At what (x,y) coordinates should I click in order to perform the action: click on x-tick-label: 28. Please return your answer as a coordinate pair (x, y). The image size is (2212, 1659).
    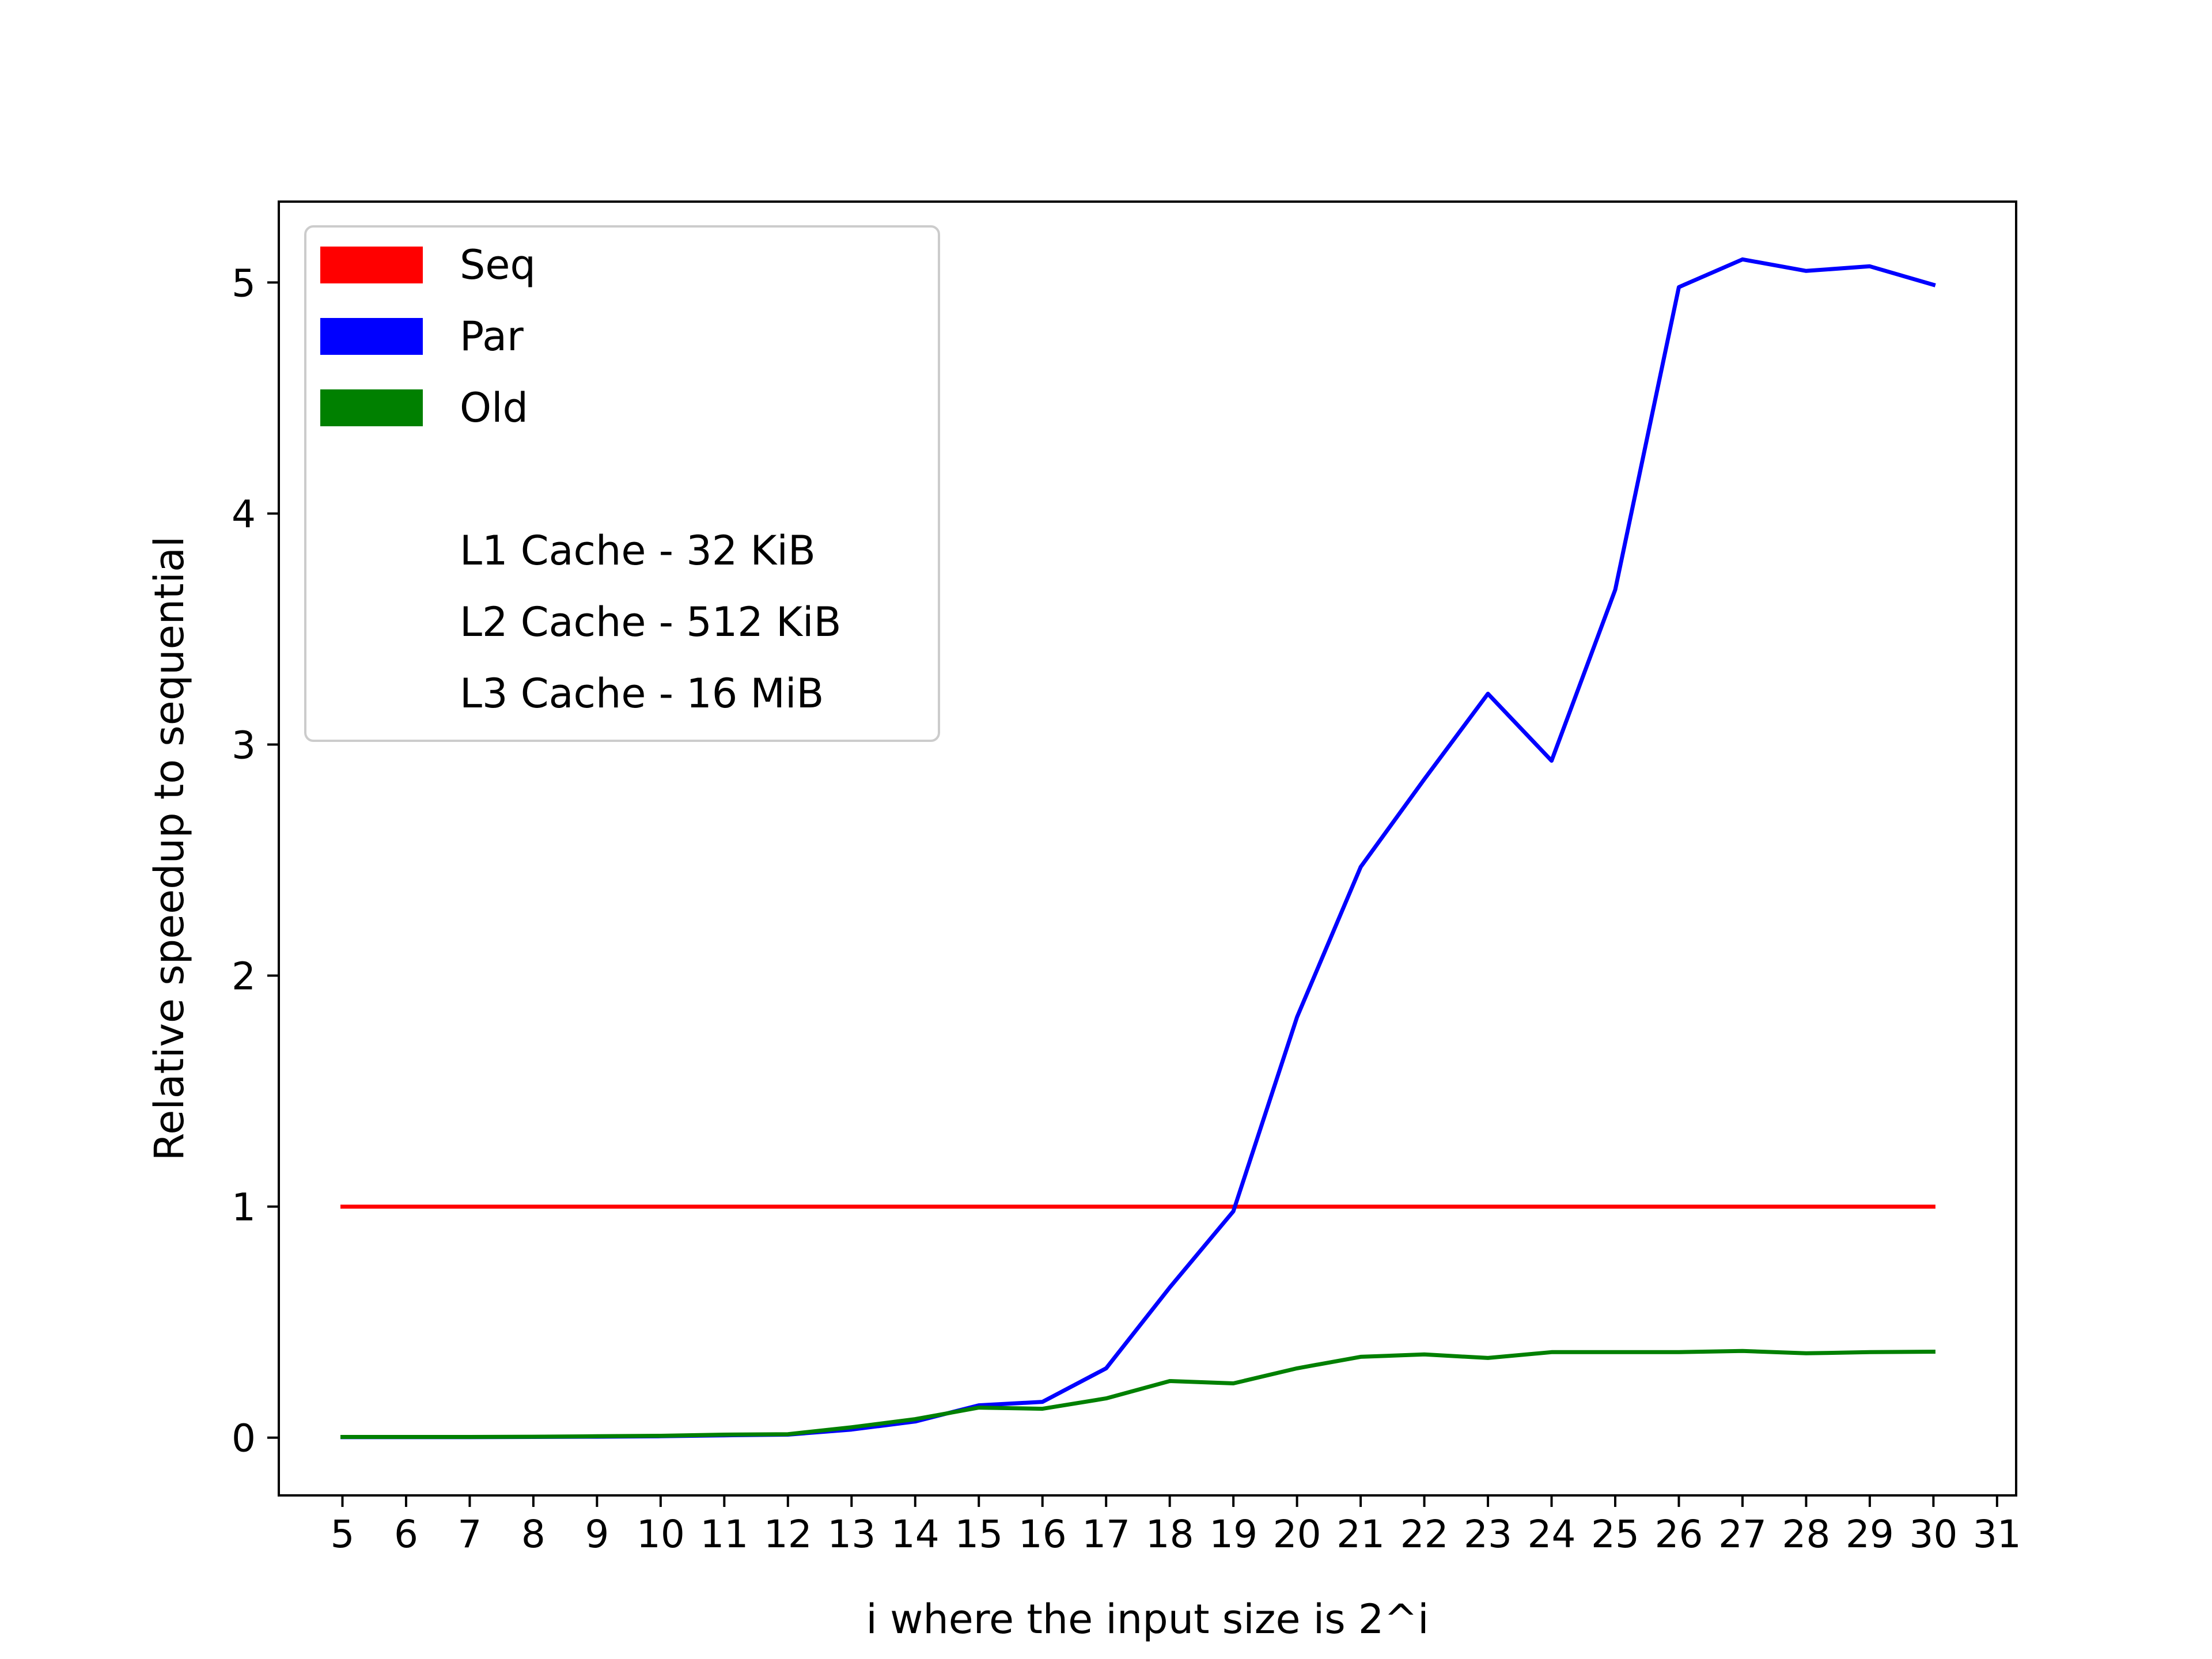
    Looking at the image, I should click on (1806, 1534).